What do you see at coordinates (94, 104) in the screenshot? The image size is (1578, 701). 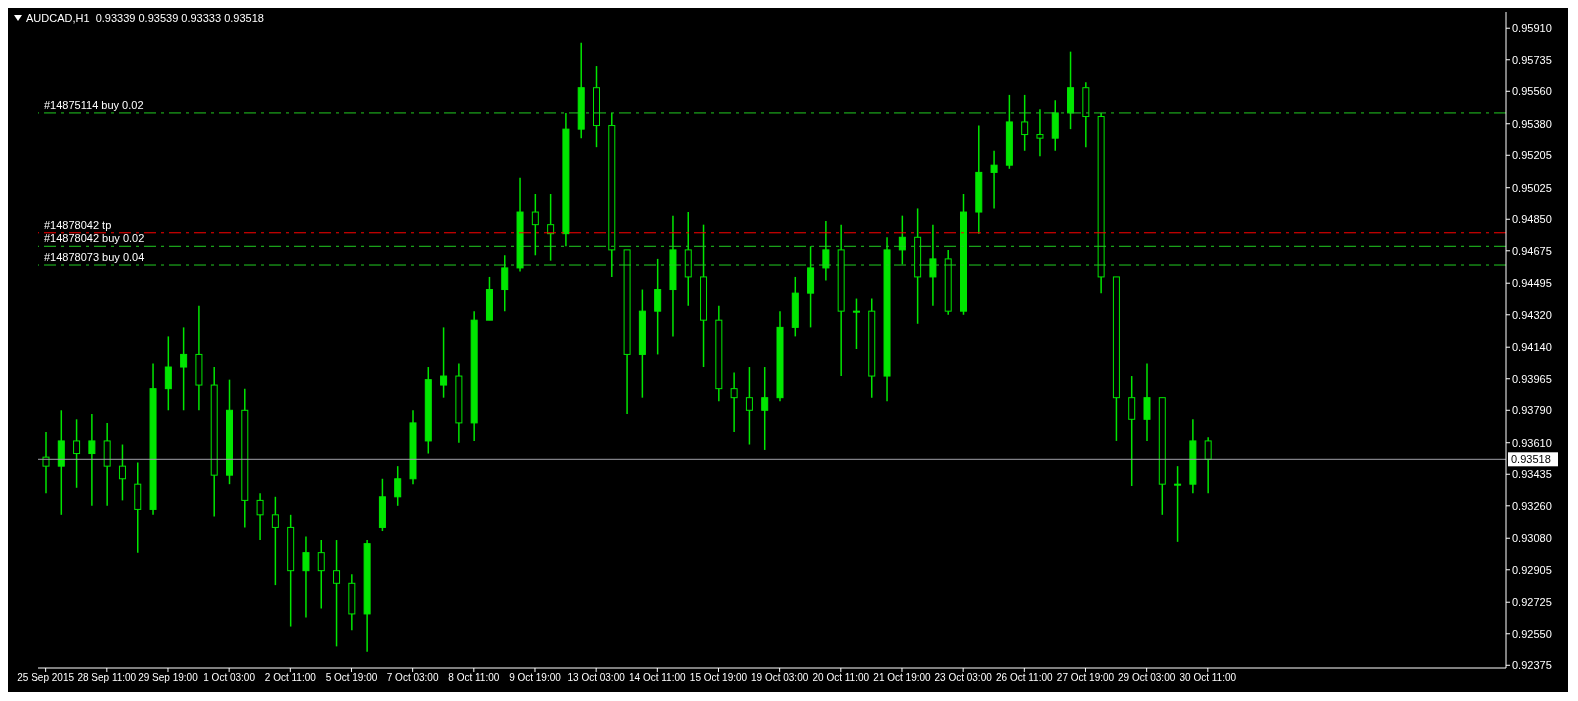 I see `ref-line-label: #14875114 buy 0.02` at bounding box center [94, 104].